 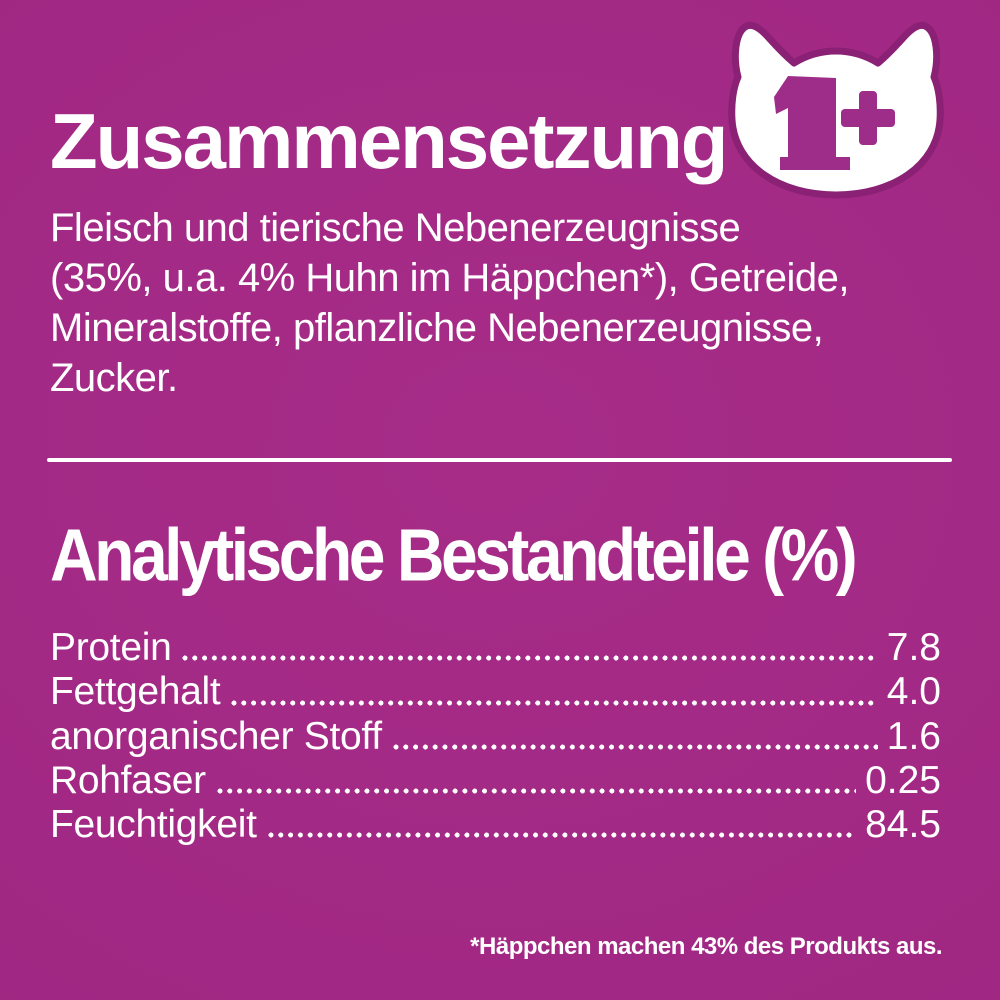 I want to click on analysis-value: 1.6, so click(x=913, y=736).